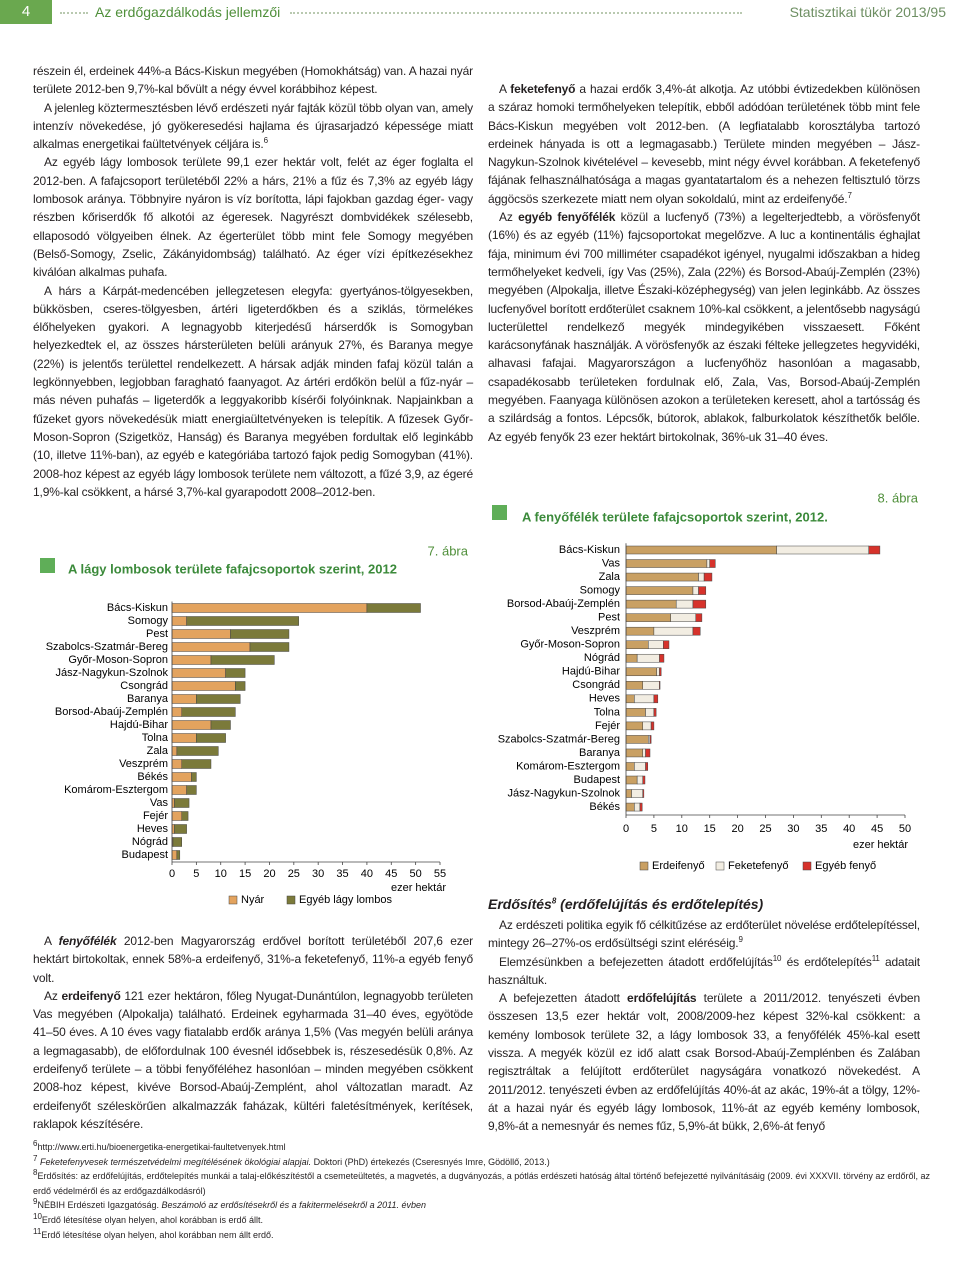  What do you see at coordinates (26, 12) in the screenshot?
I see `page-number: 4` at bounding box center [26, 12].